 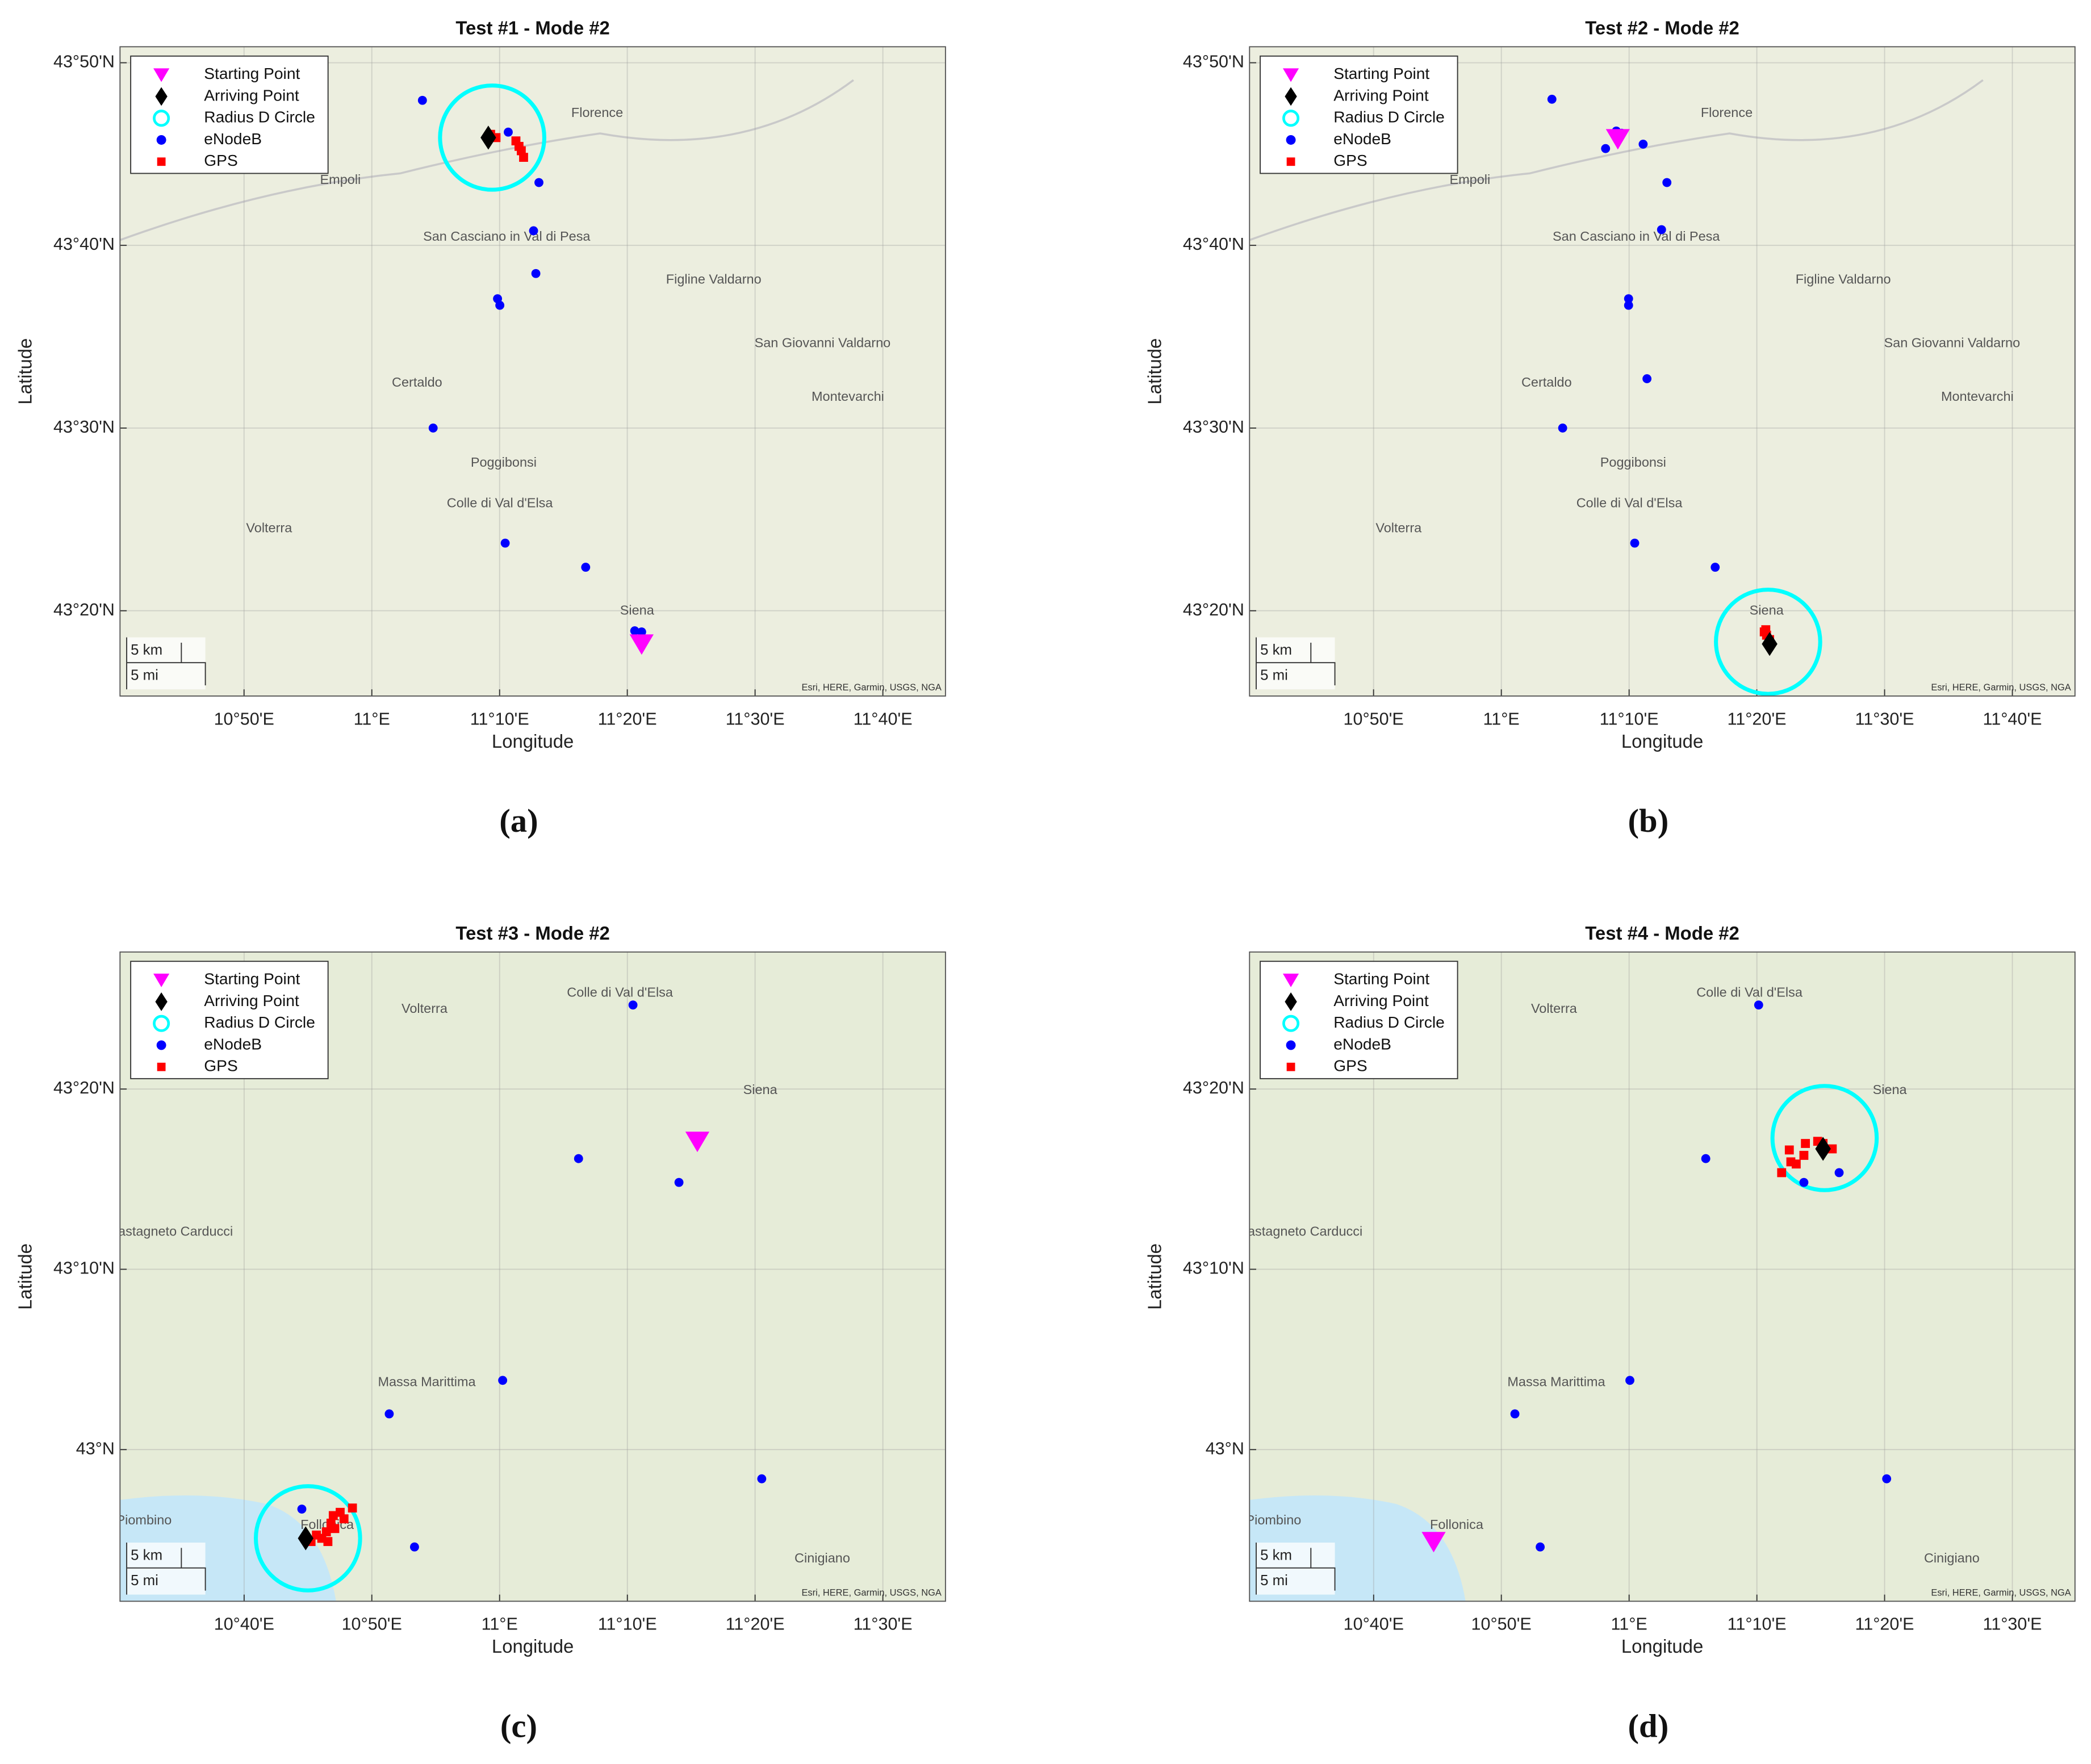 What do you see at coordinates (2013, 718) in the screenshot?
I see `x-tick-label: 11°40'E` at bounding box center [2013, 718].